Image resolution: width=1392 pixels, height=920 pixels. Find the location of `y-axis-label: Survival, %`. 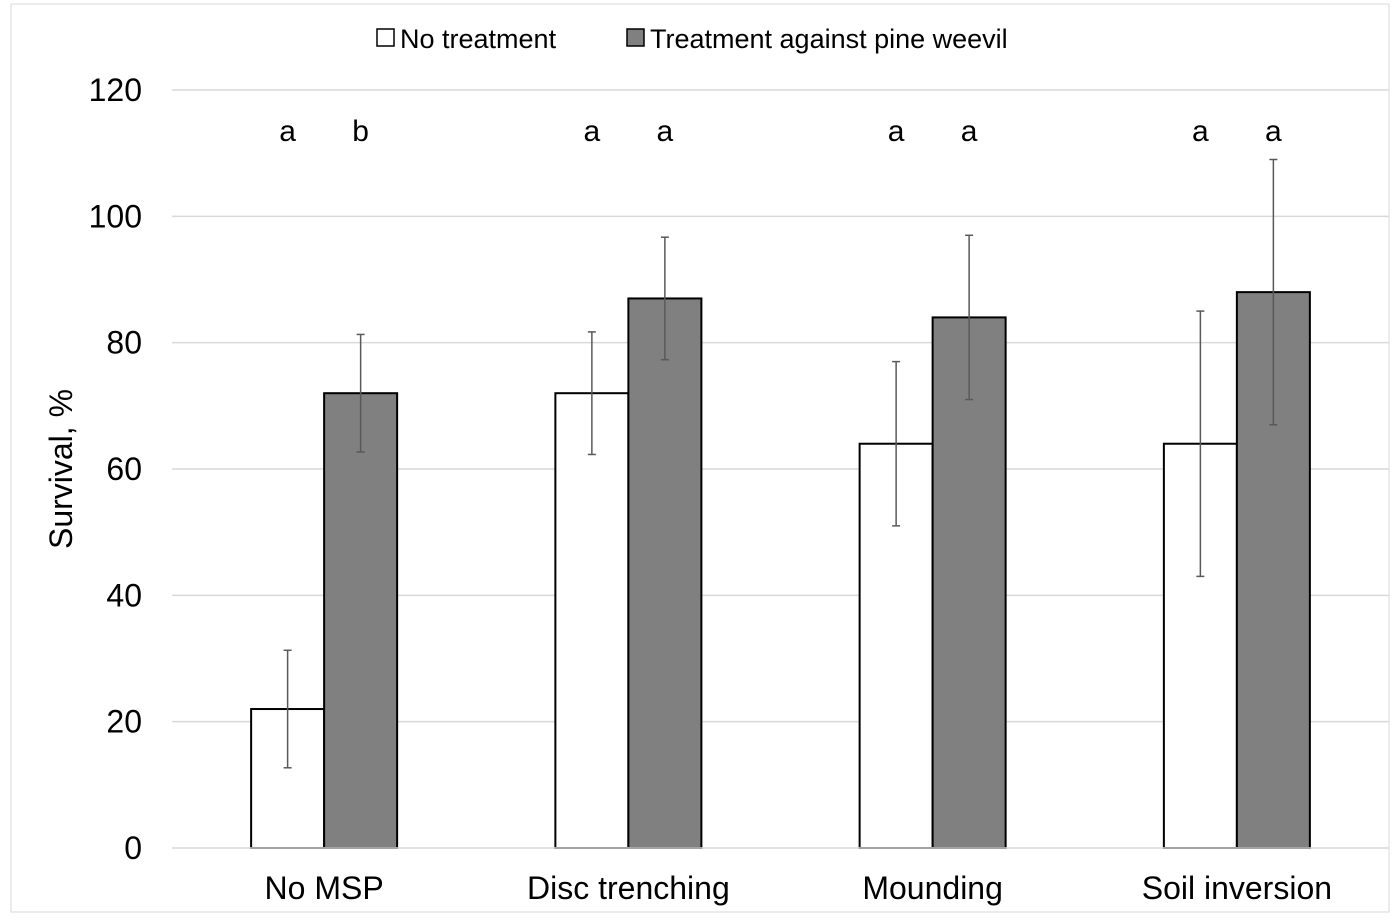

y-axis-label: Survival, % is located at coordinates (61, 469).